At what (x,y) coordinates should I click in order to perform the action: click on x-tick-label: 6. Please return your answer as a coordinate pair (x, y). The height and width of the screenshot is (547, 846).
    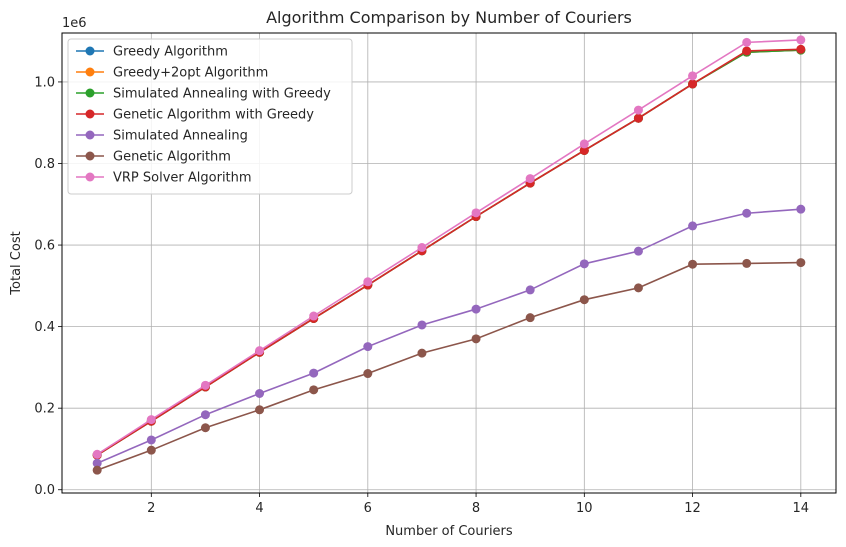
    Looking at the image, I should click on (368, 508).